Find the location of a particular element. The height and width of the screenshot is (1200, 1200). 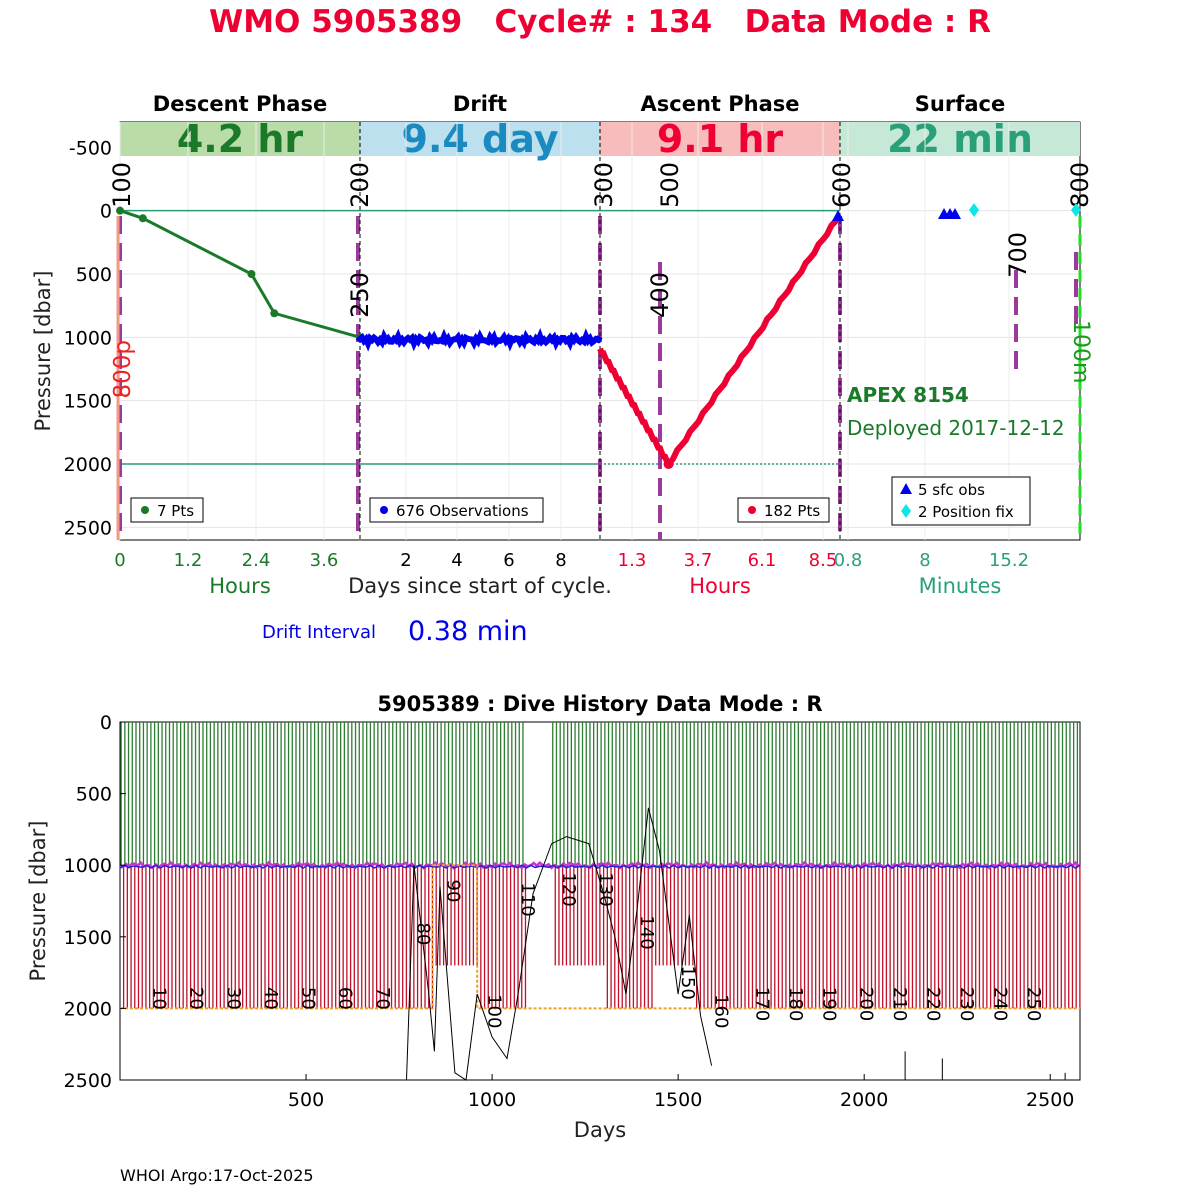

y-tick-label: 1000 is located at coordinates (88, 338).